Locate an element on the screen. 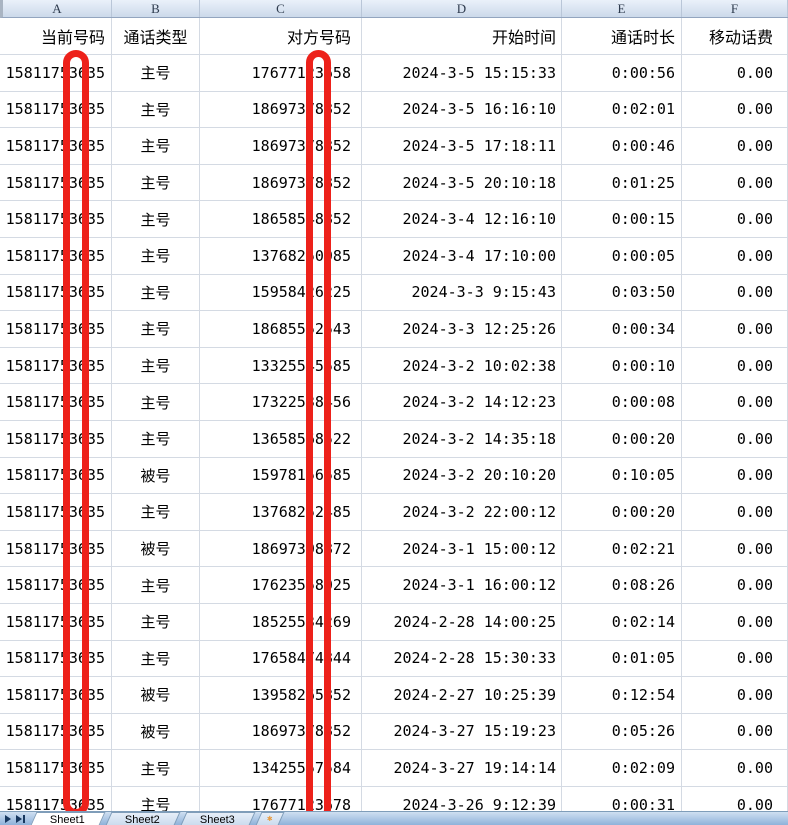 This screenshot has width=788, height=825. cell-B18: 主号 is located at coordinates (156, 659).